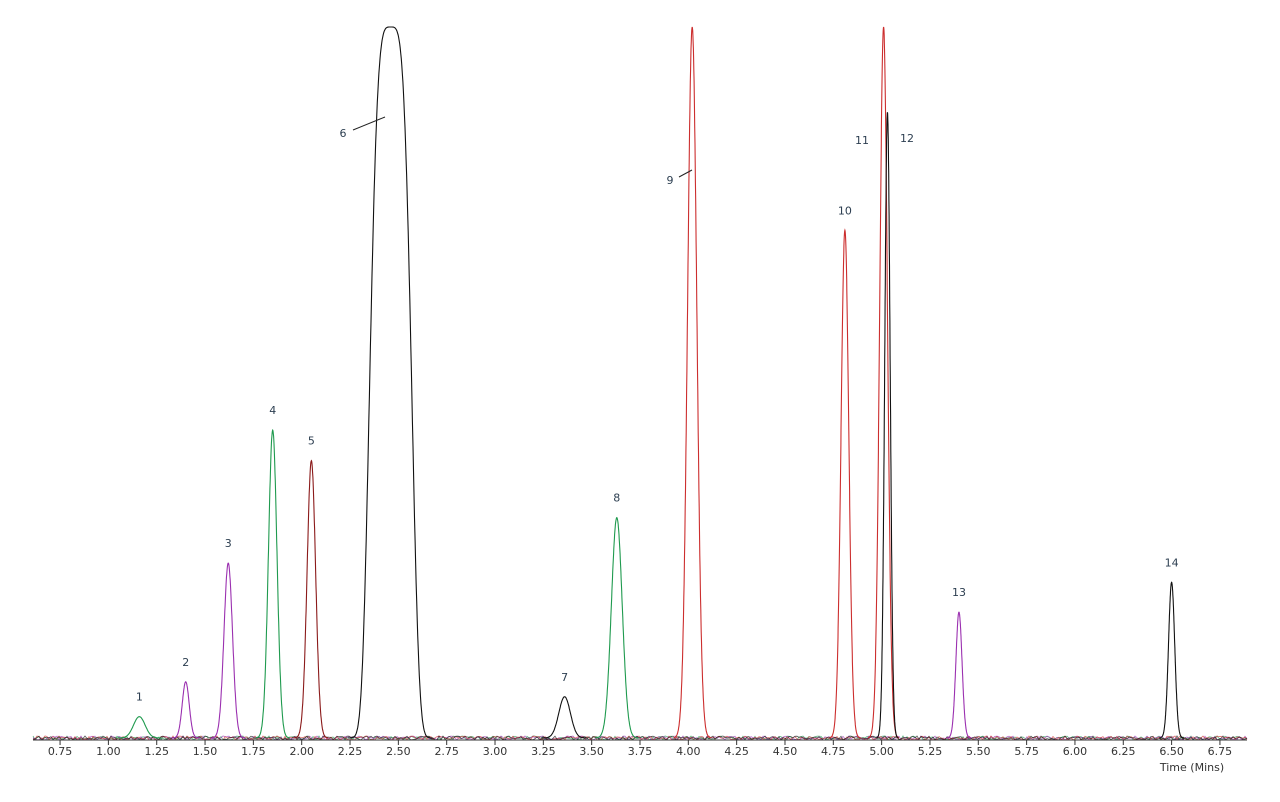 This screenshot has height=802, width=1280. What do you see at coordinates (640, 751) in the screenshot?
I see `x-tick-label: 3.75` at bounding box center [640, 751].